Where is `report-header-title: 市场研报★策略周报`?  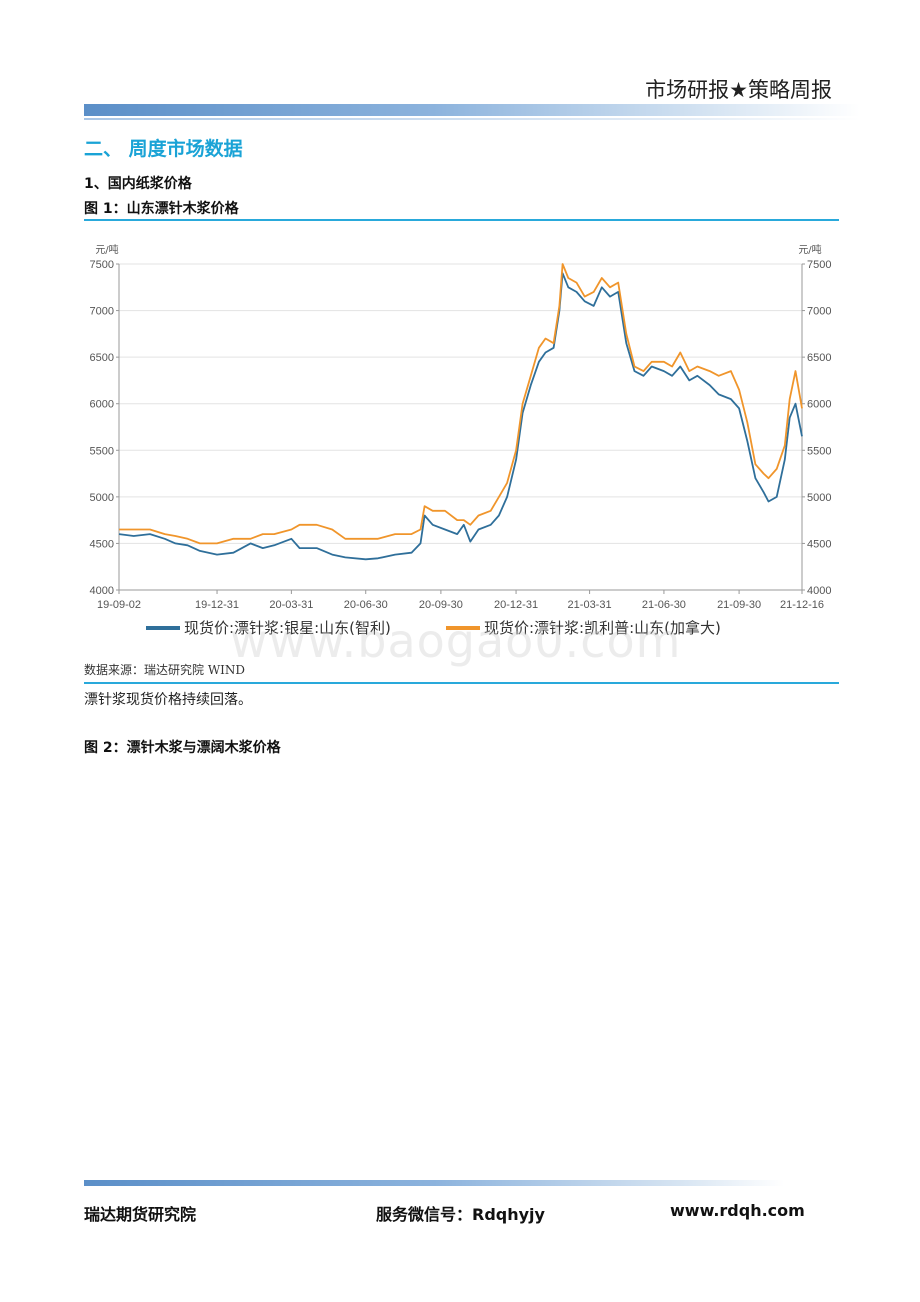 report-header-title: 市场研报★策略周报 is located at coordinates (738, 90).